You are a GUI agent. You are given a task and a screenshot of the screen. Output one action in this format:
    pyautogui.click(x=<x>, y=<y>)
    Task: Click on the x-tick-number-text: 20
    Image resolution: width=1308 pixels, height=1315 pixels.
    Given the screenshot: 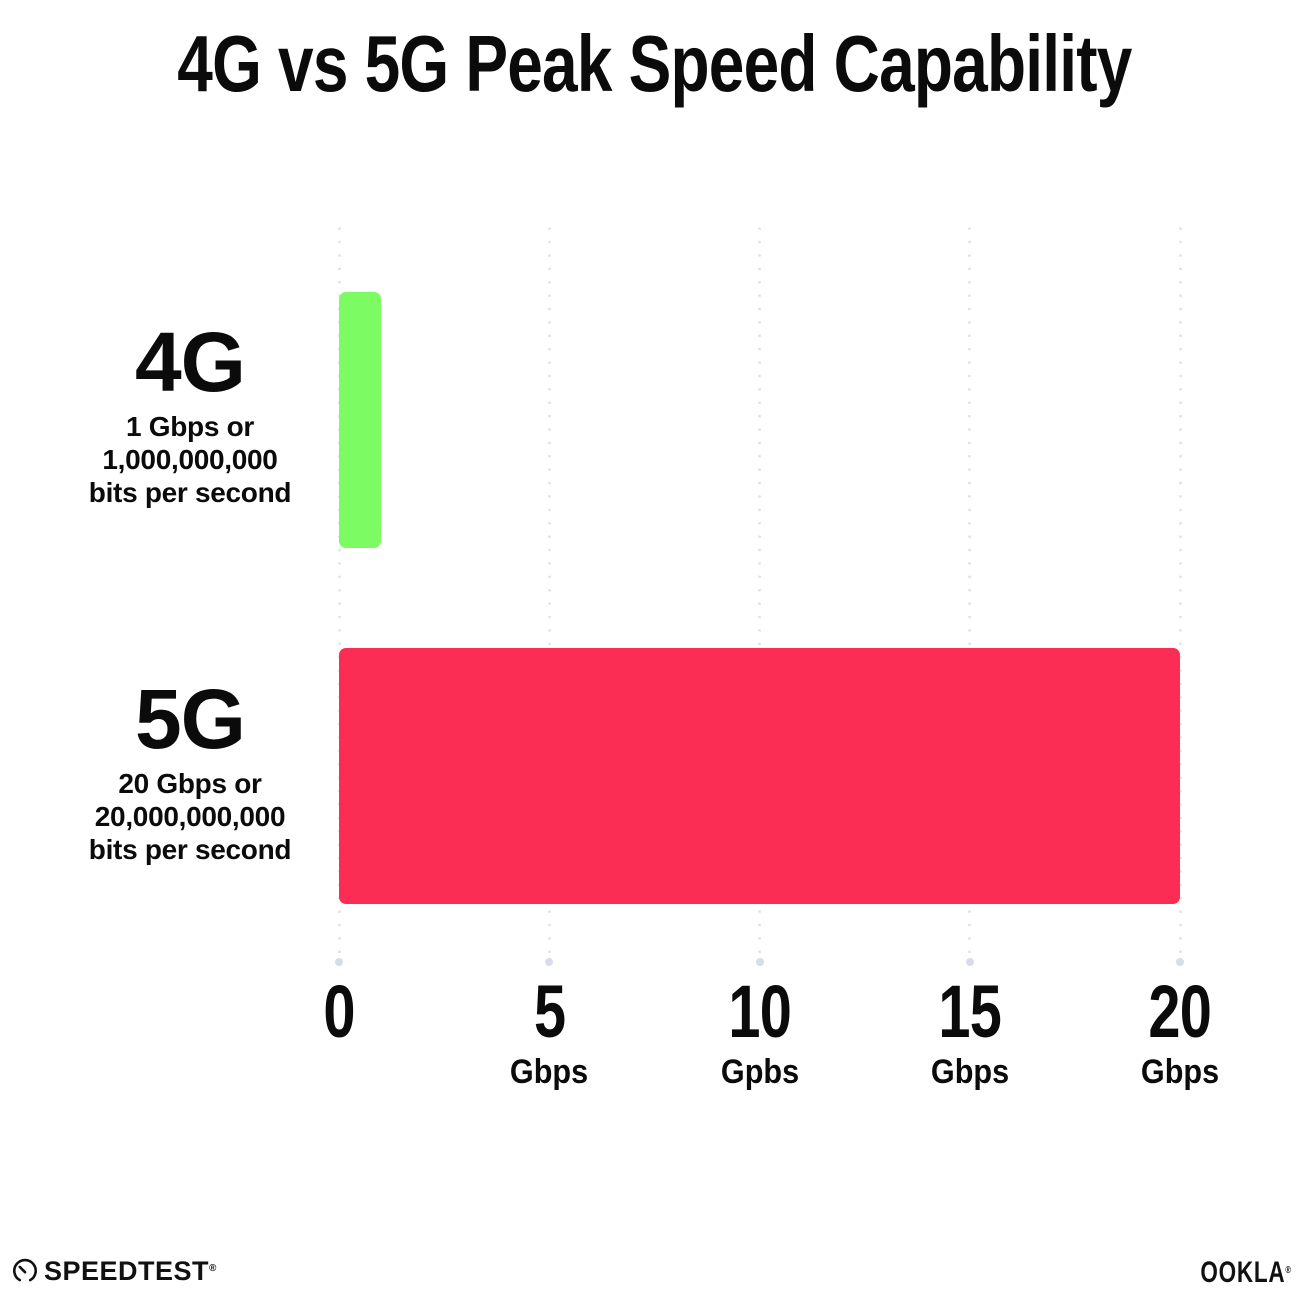 What is the action you would take?
    pyautogui.click(x=1180, y=1011)
    